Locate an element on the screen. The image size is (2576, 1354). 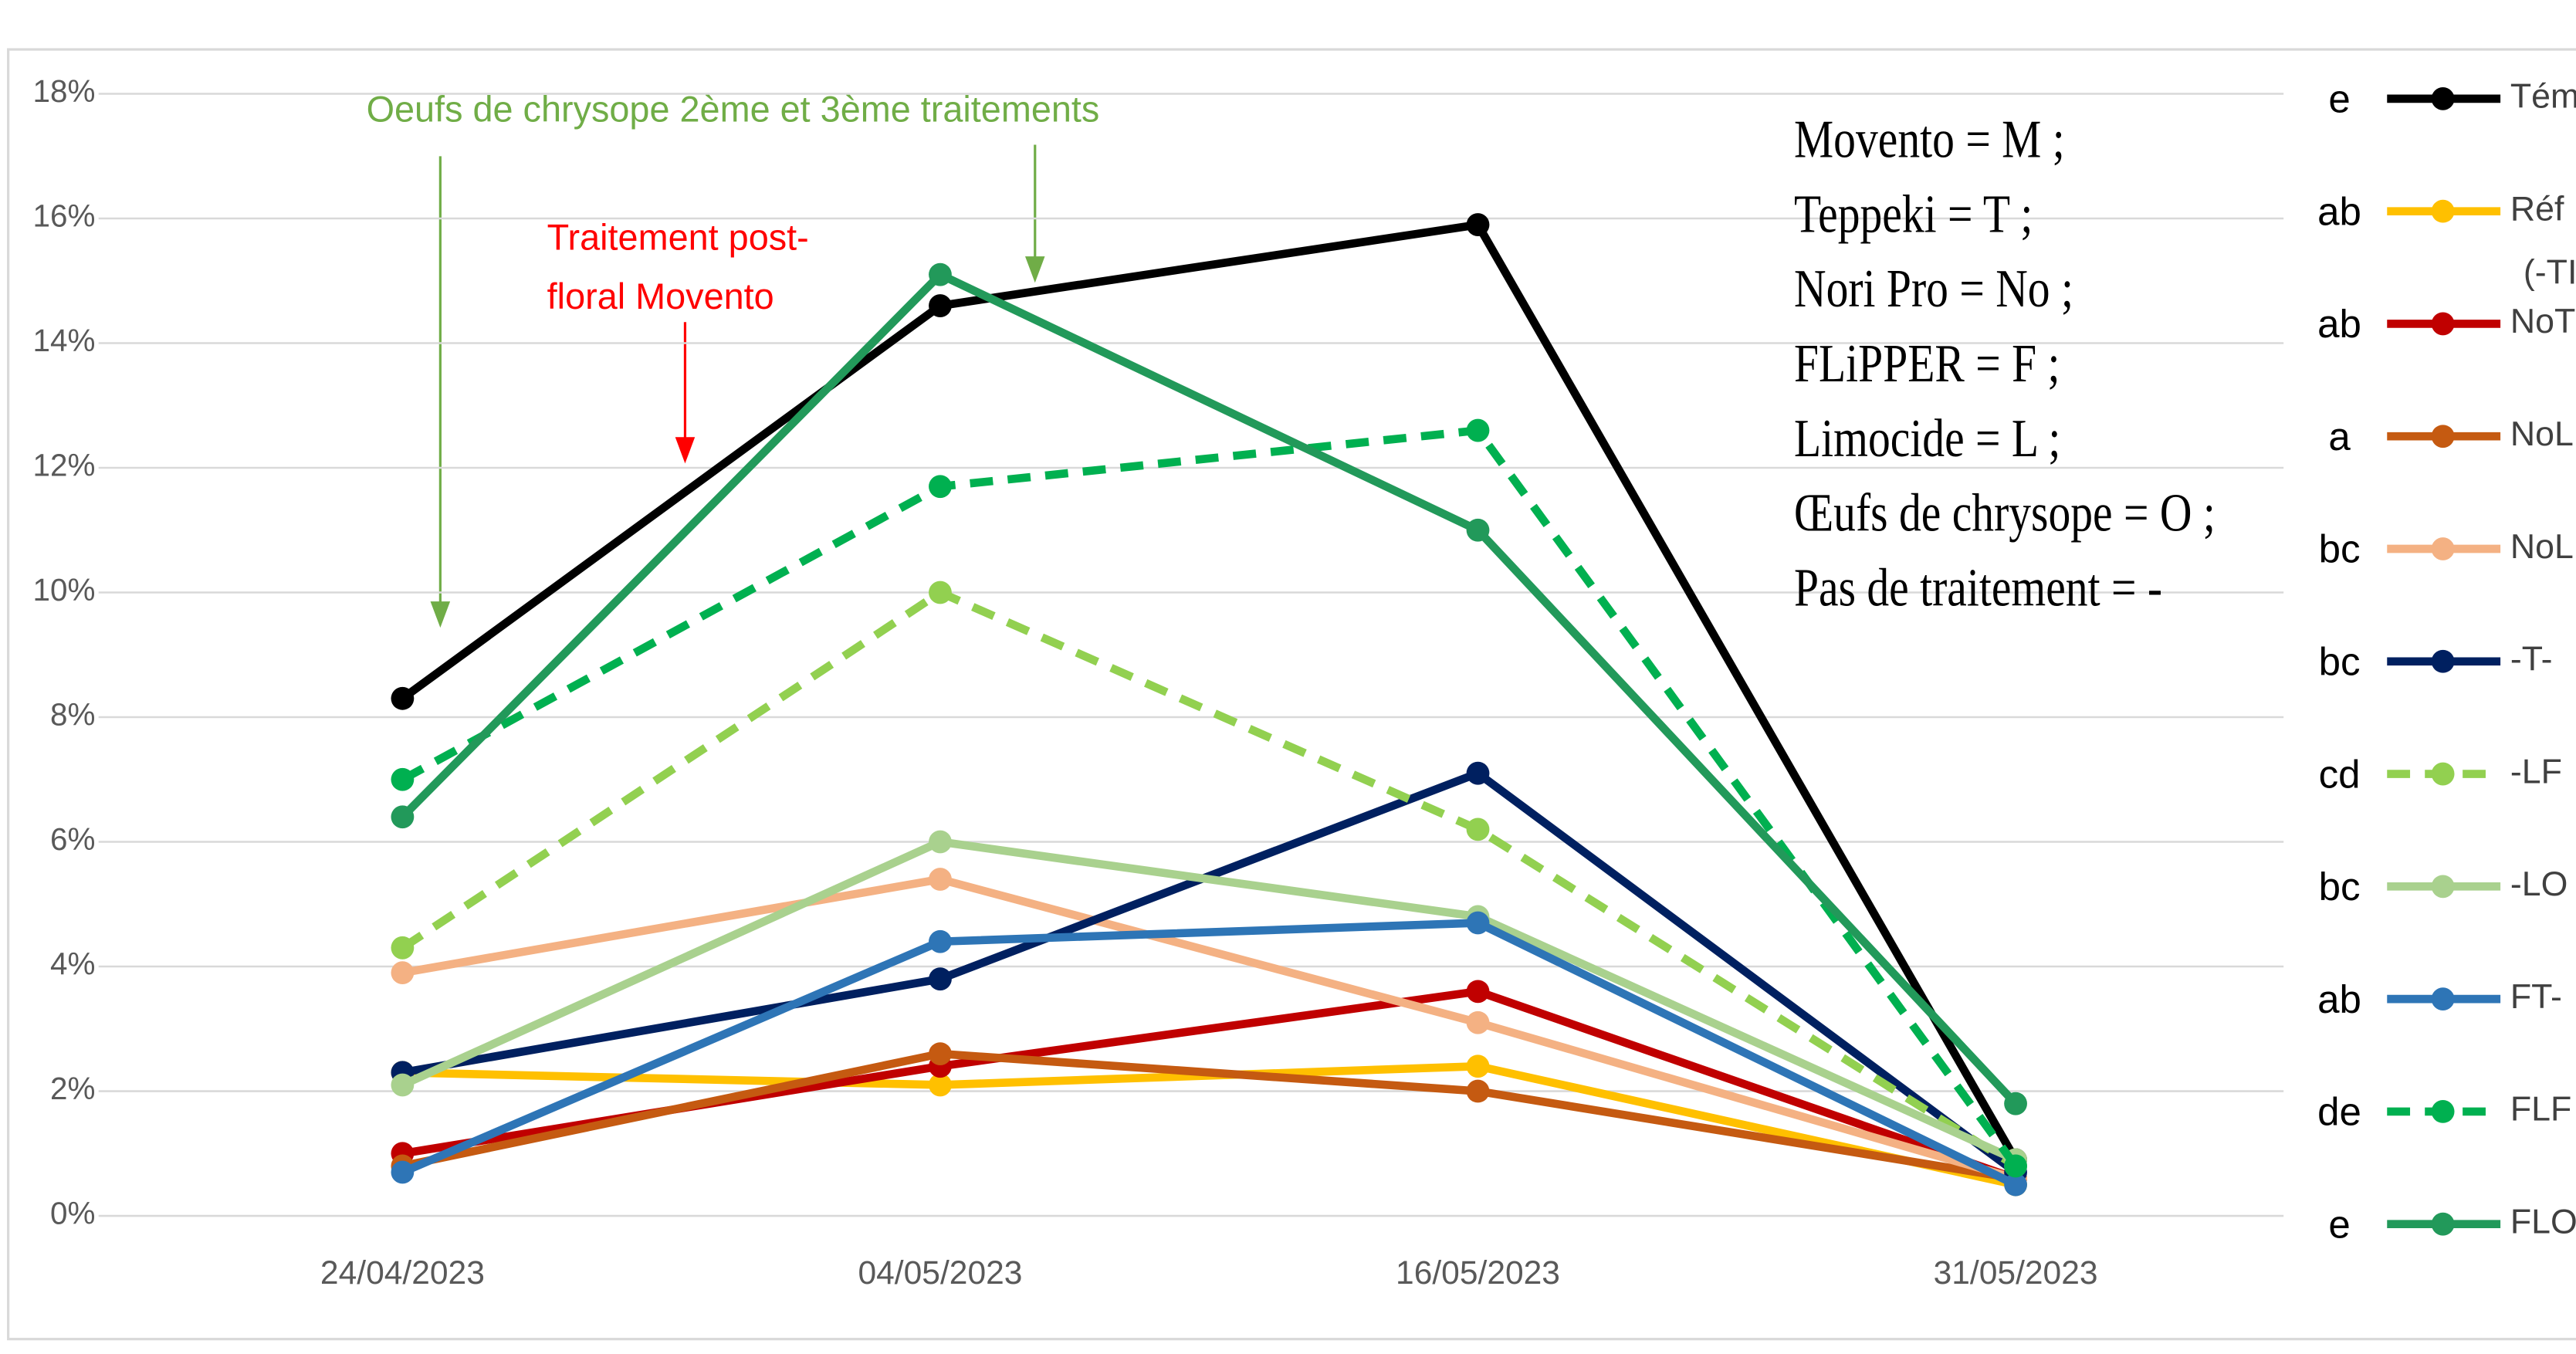
annotation: floral Movento is located at coordinates (661, 296).